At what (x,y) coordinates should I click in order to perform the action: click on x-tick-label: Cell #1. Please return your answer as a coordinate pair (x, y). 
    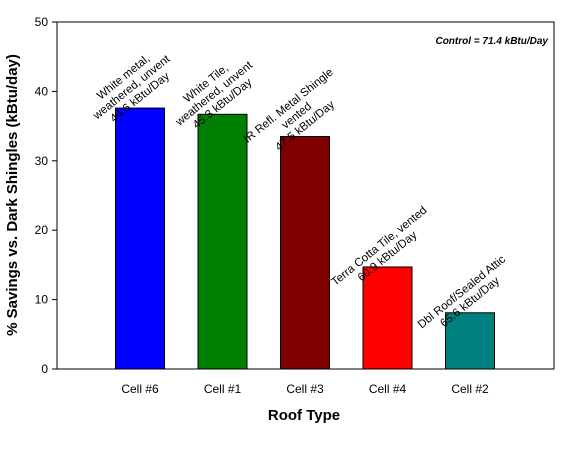
    Looking at the image, I should click on (223, 389).